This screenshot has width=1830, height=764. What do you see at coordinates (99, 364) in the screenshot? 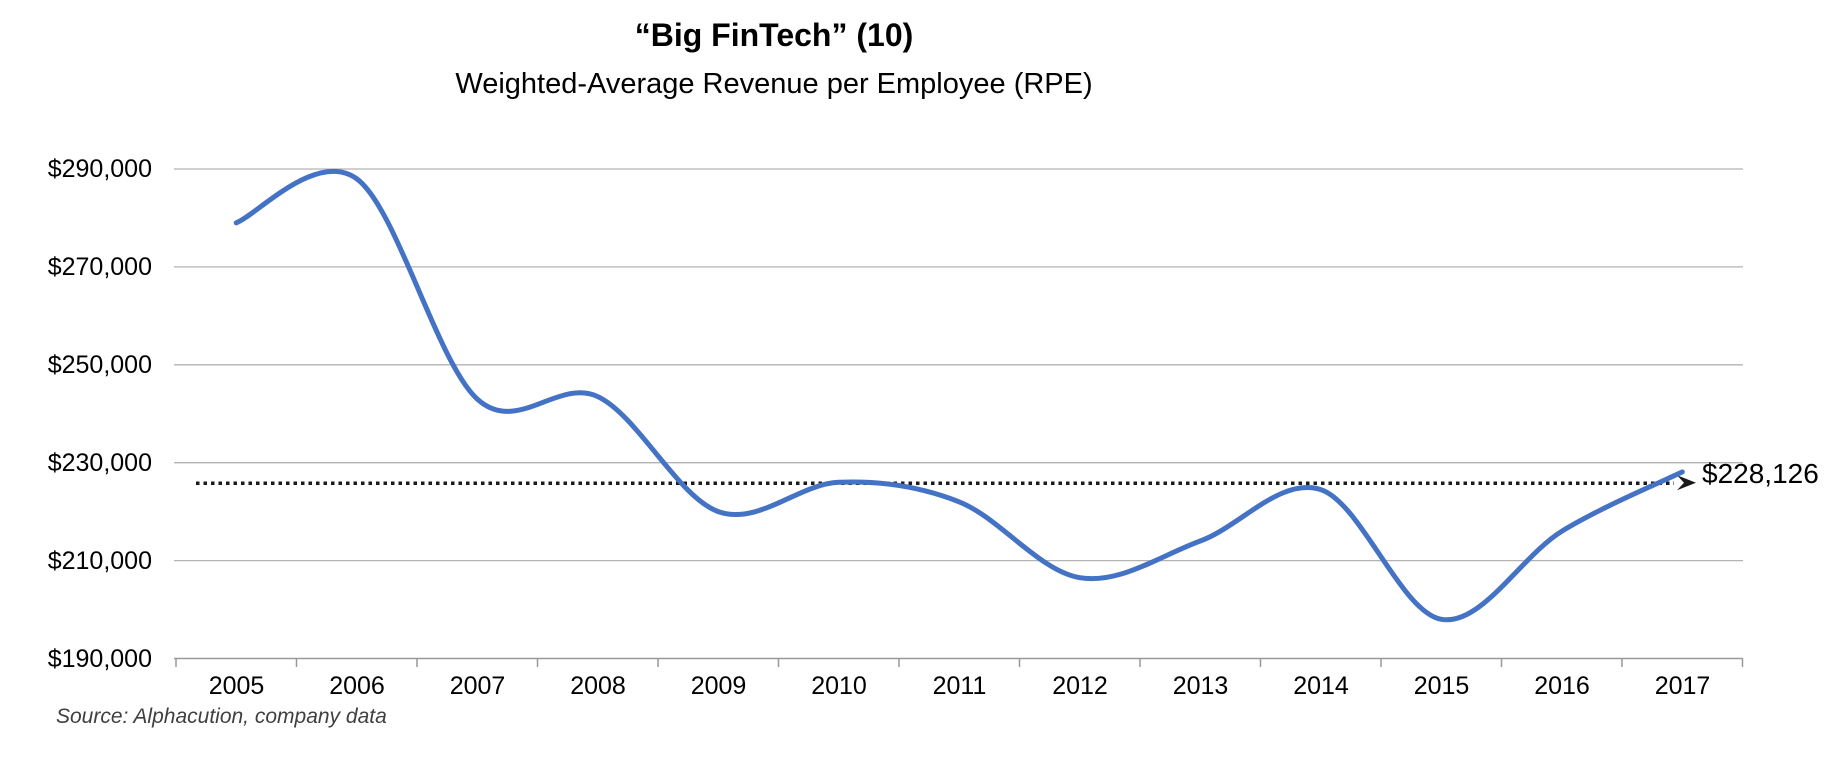
I see `y-axis-label: $250,000` at bounding box center [99, 364].